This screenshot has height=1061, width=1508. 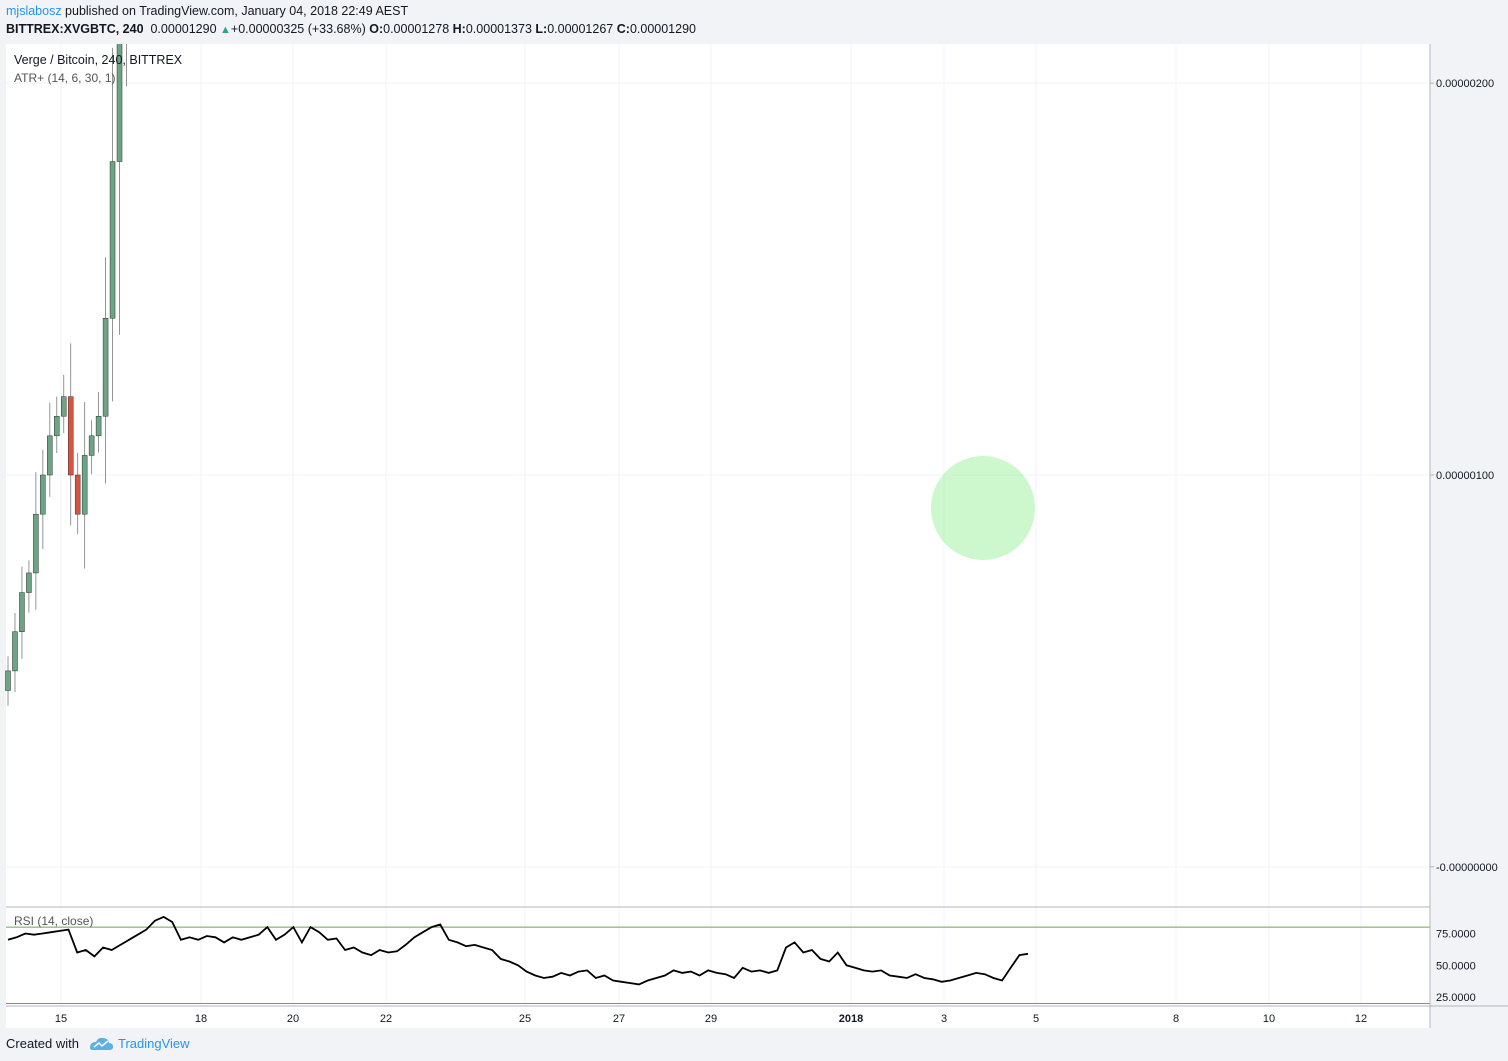 I want to click on x-tick-label: 27, so click(x=619, y=1019).